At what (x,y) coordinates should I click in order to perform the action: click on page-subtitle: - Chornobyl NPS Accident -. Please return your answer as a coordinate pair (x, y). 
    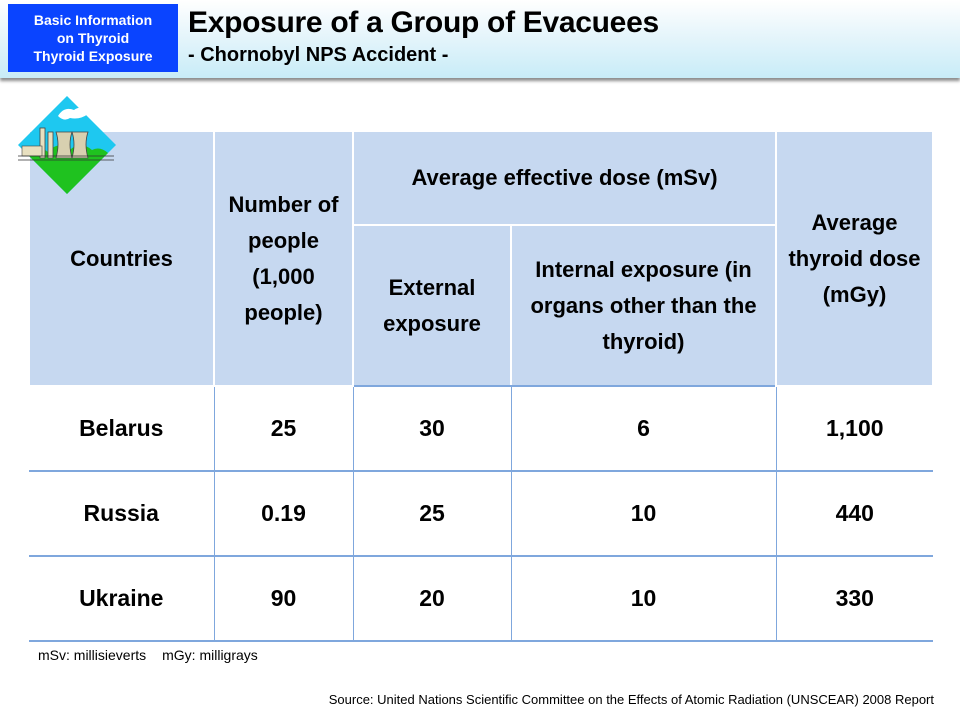
    Looking at the image, I should click on (318, 55).